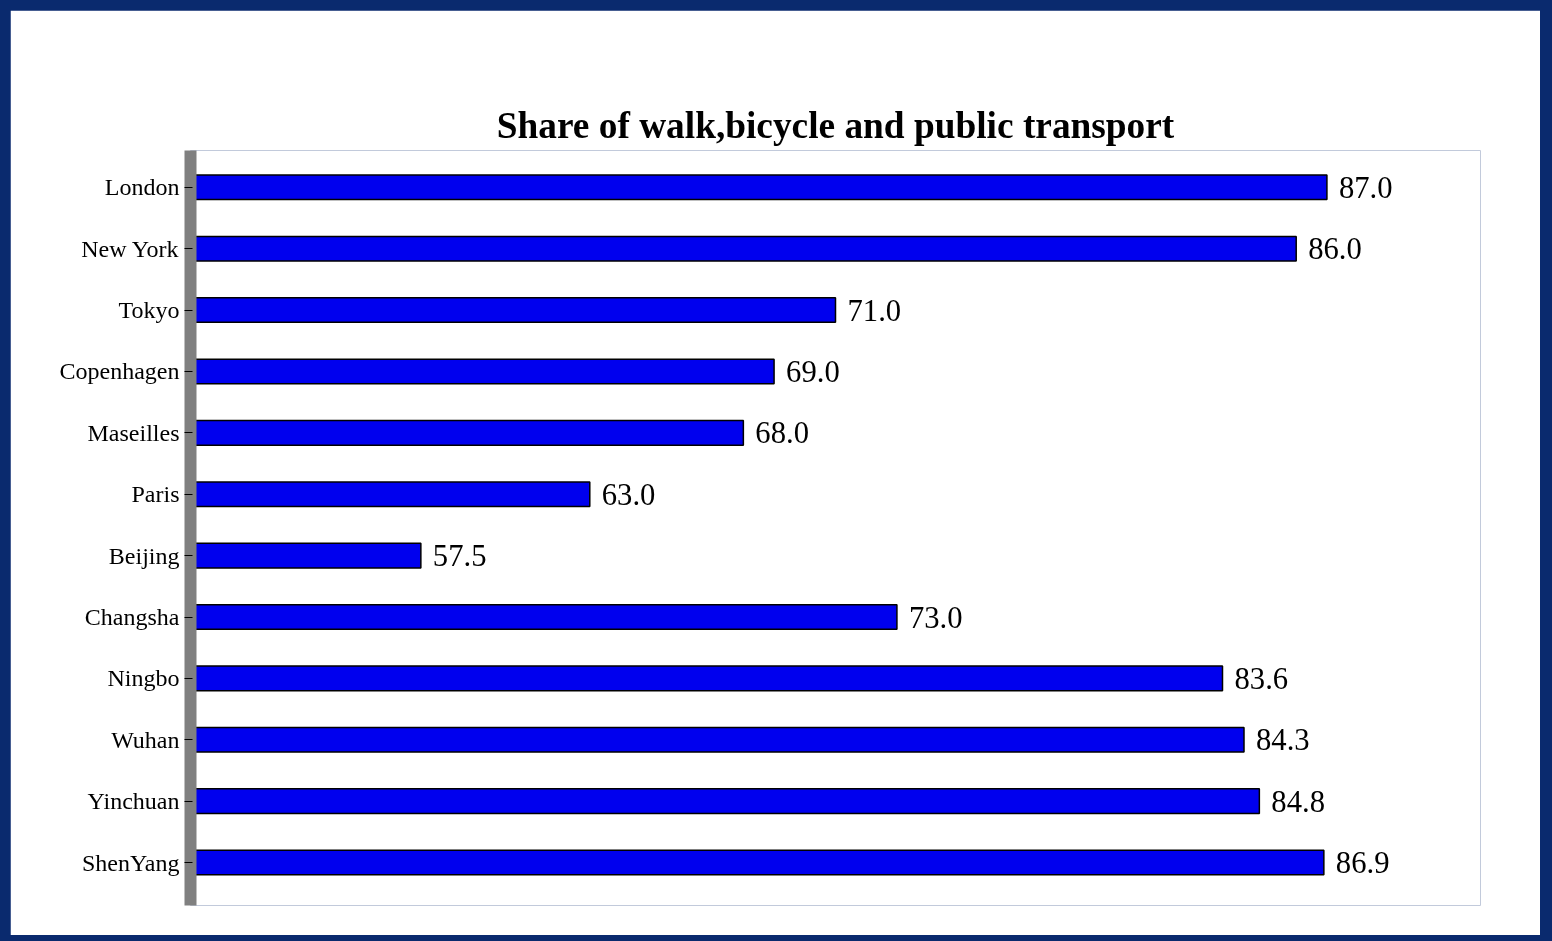 The width and height of the screenshot is (1552, 941). What do you see at coordinates (155, 494) in the screenshot?
I see `y-tick-label: Paris` at bounding box center [155, 494].